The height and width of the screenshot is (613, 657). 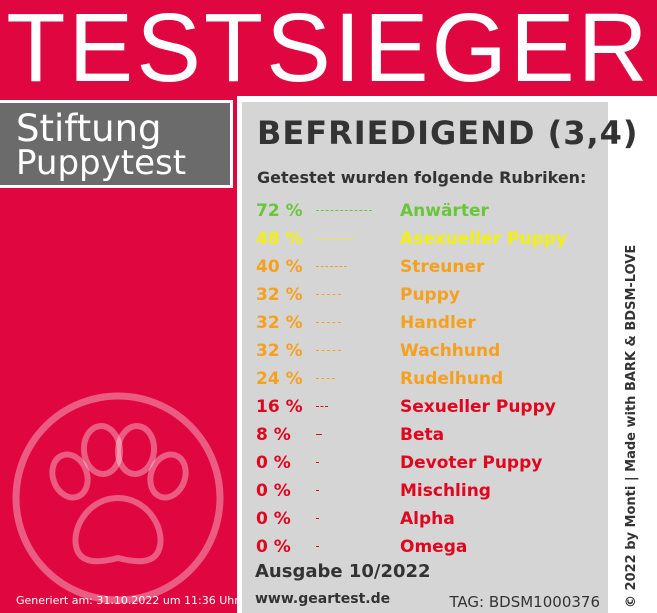 I want to click on paw-print-icon, so click(x=118, y=498).